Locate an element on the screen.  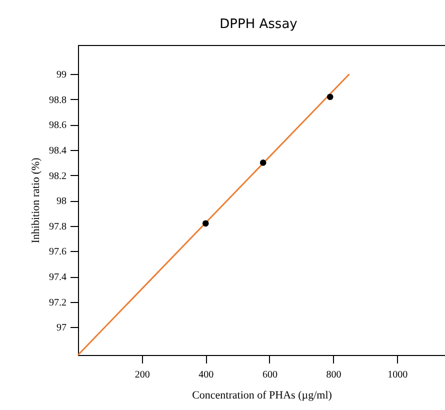
x-tick-label: 800 is located at coordinates (334, 375).